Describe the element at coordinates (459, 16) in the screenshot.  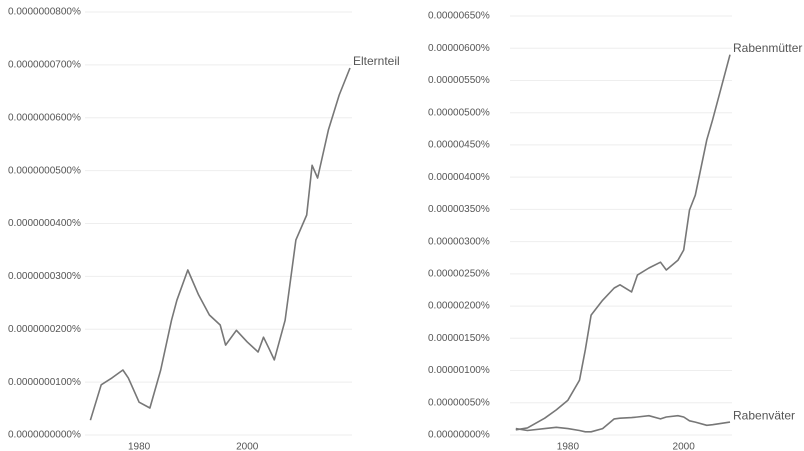
I see `y-tick-label: 0.00000650%` at that location.